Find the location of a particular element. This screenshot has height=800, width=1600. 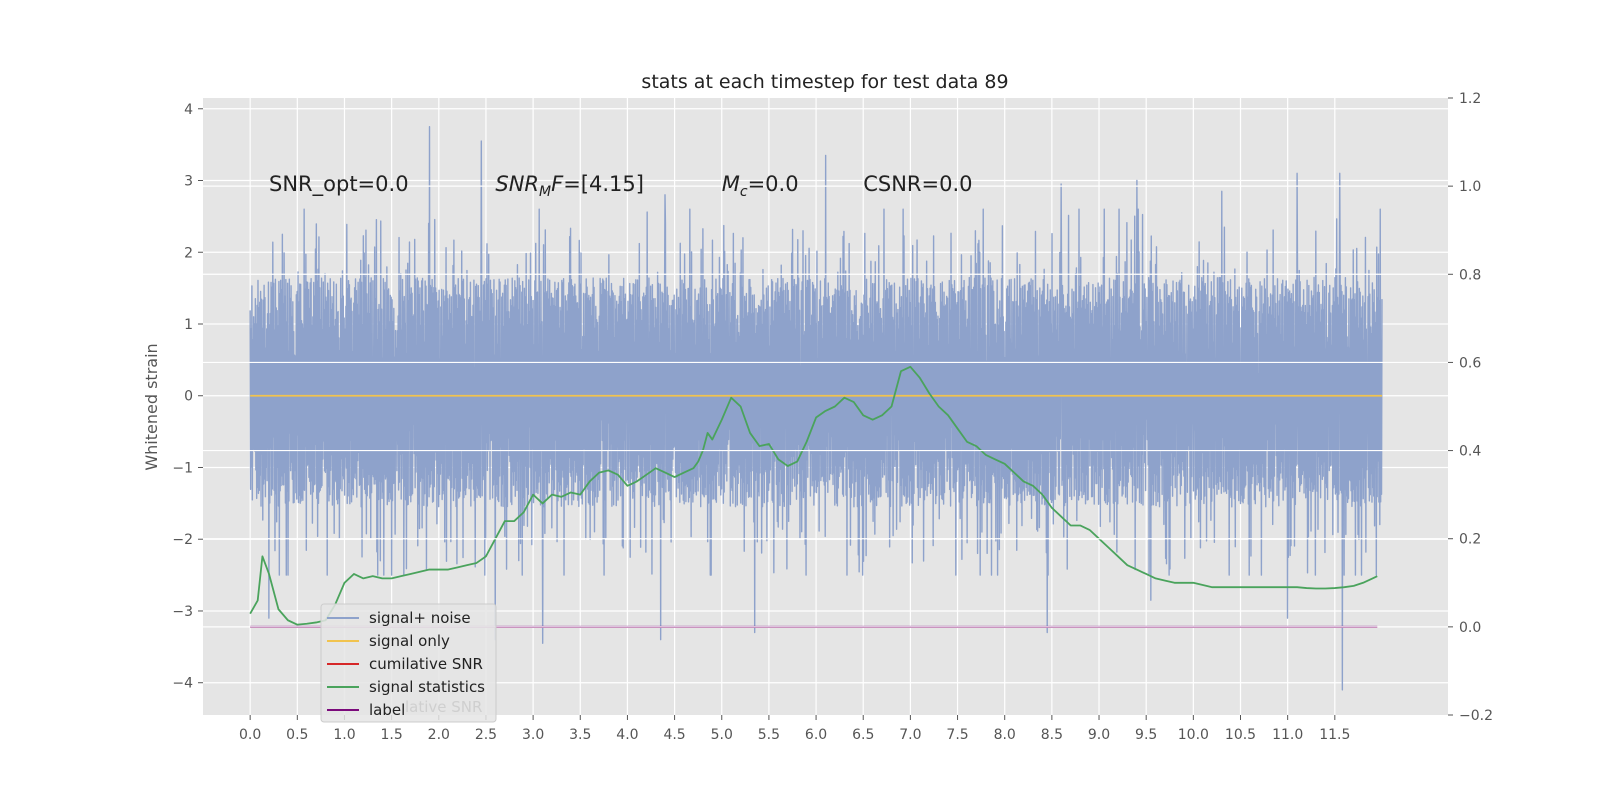

legend-entry-label: signal only is located at coordinates (409, 641).